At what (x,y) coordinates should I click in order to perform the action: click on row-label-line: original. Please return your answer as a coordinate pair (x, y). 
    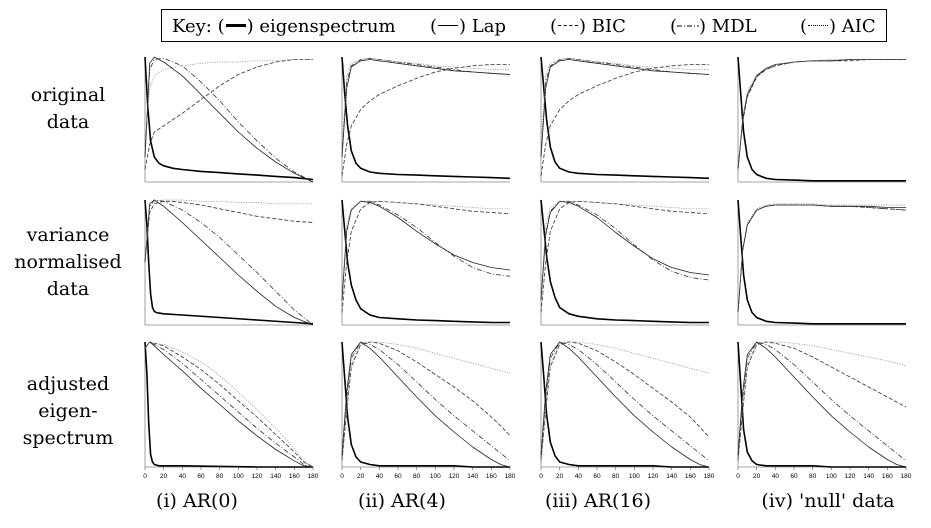
    Looking at the image, I should click on (68, 95).